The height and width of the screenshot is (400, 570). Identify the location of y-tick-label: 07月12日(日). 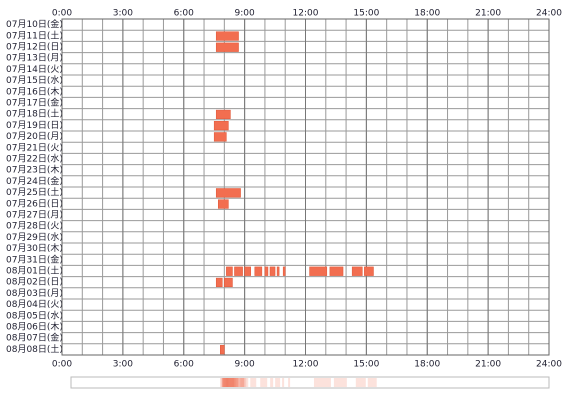
(34, 47).